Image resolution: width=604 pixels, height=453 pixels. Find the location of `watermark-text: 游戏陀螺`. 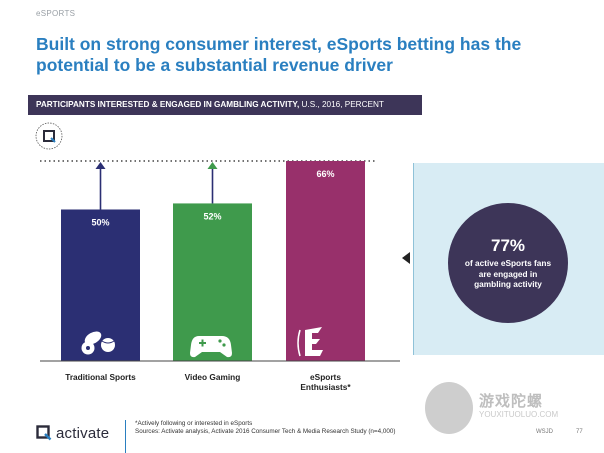

watermark-text: 游戏陀螺 is located at coordinates (511, 401).